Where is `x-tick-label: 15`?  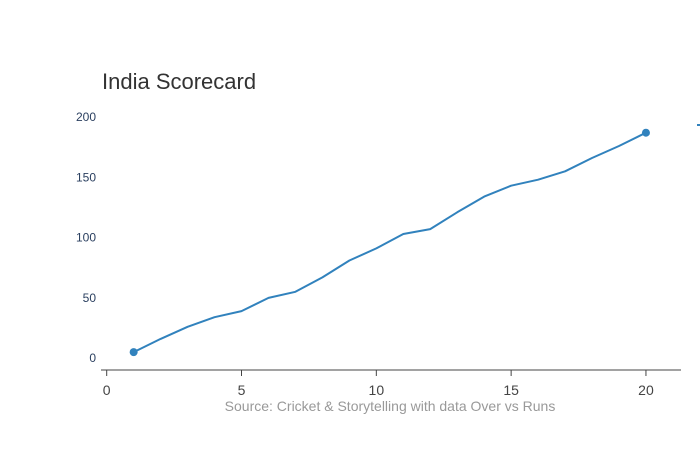
x-tick-label: 15 is located at coordinates (511, 390).